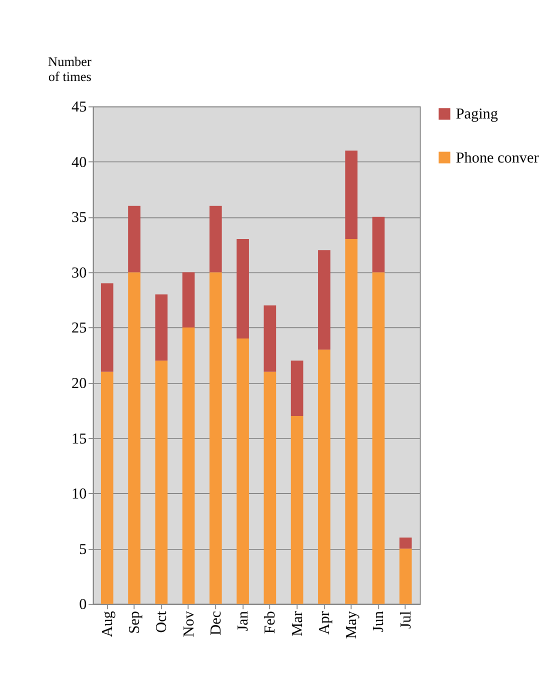 The width and height of the screenshot is (544, 673). Describe the element at coordinates (83, 605) in the screenshot. I see `y-tick-label: 0` at that location.